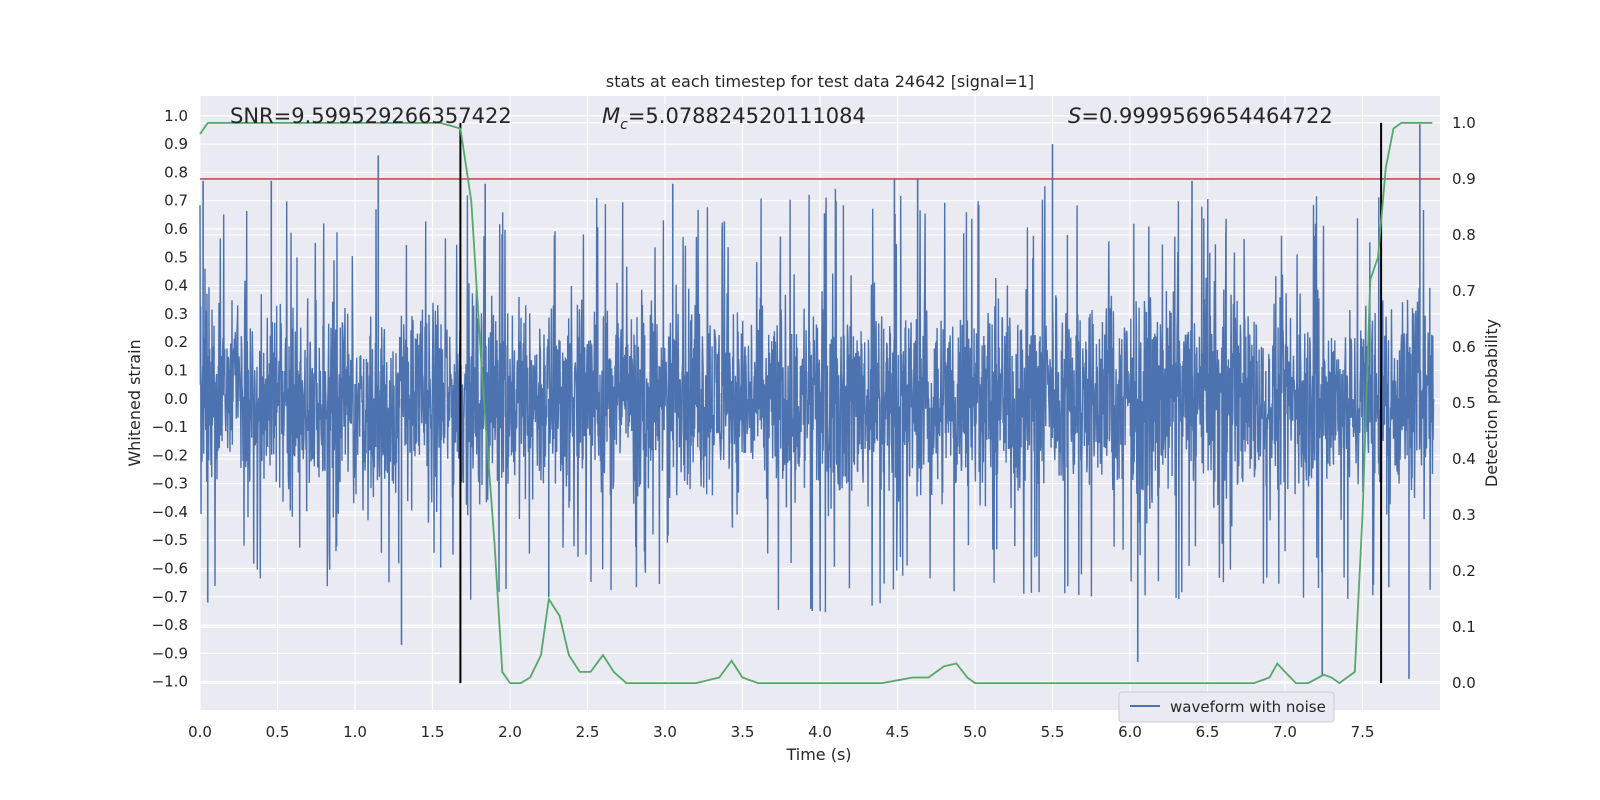 The image size is (1600, 800). I want to click on y2-tick-label: 0.7, so click(1464, 291).